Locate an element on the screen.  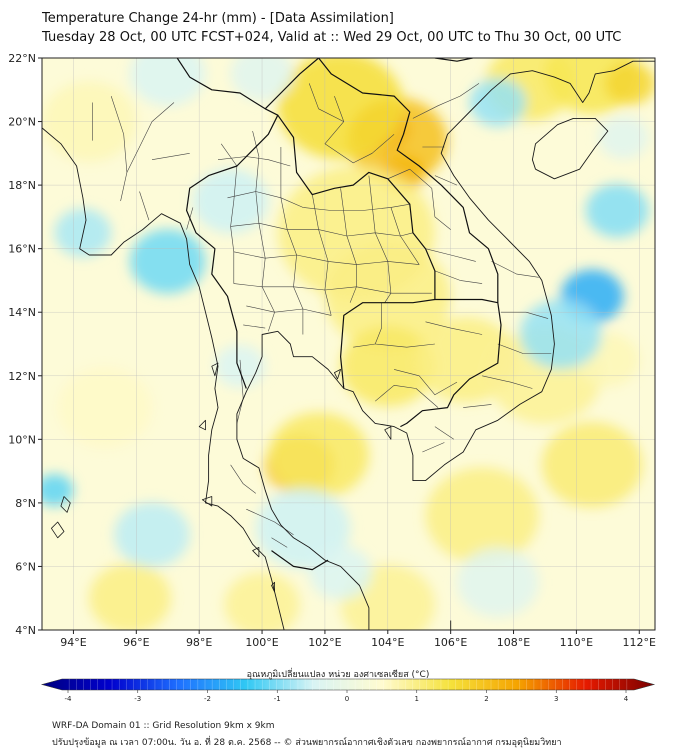
lon-tick-label: 98°E is located at coordinates (199, 642).